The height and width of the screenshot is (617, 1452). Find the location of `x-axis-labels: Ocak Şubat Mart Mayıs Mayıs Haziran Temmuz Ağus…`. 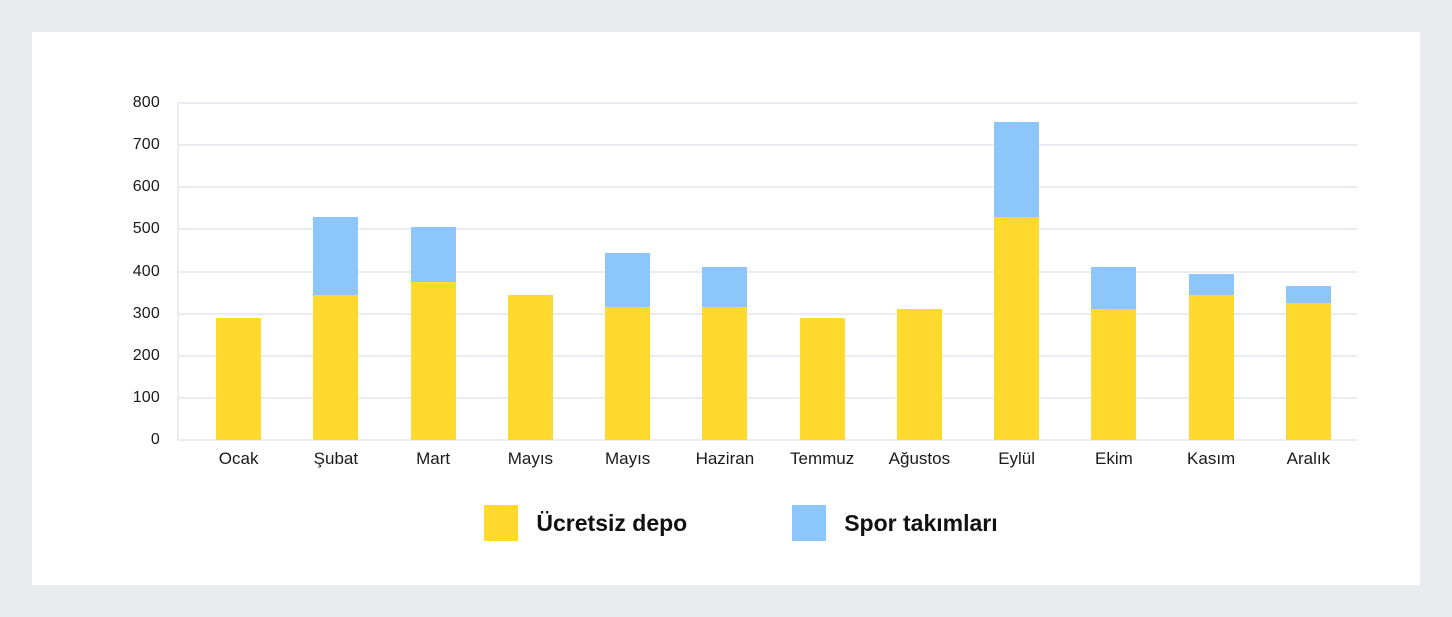

x-axis-labels: Ocak Şubat Mart Mayıs Mayıs Haziran Temmuz Ağus… is located at coordinates (773, 454).